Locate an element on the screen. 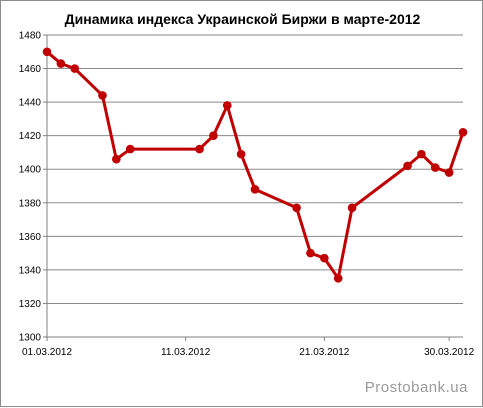 This screenshot has height=408, width=483. x-tick-label: 21.03.2012 is located at coordinates (324, 352).